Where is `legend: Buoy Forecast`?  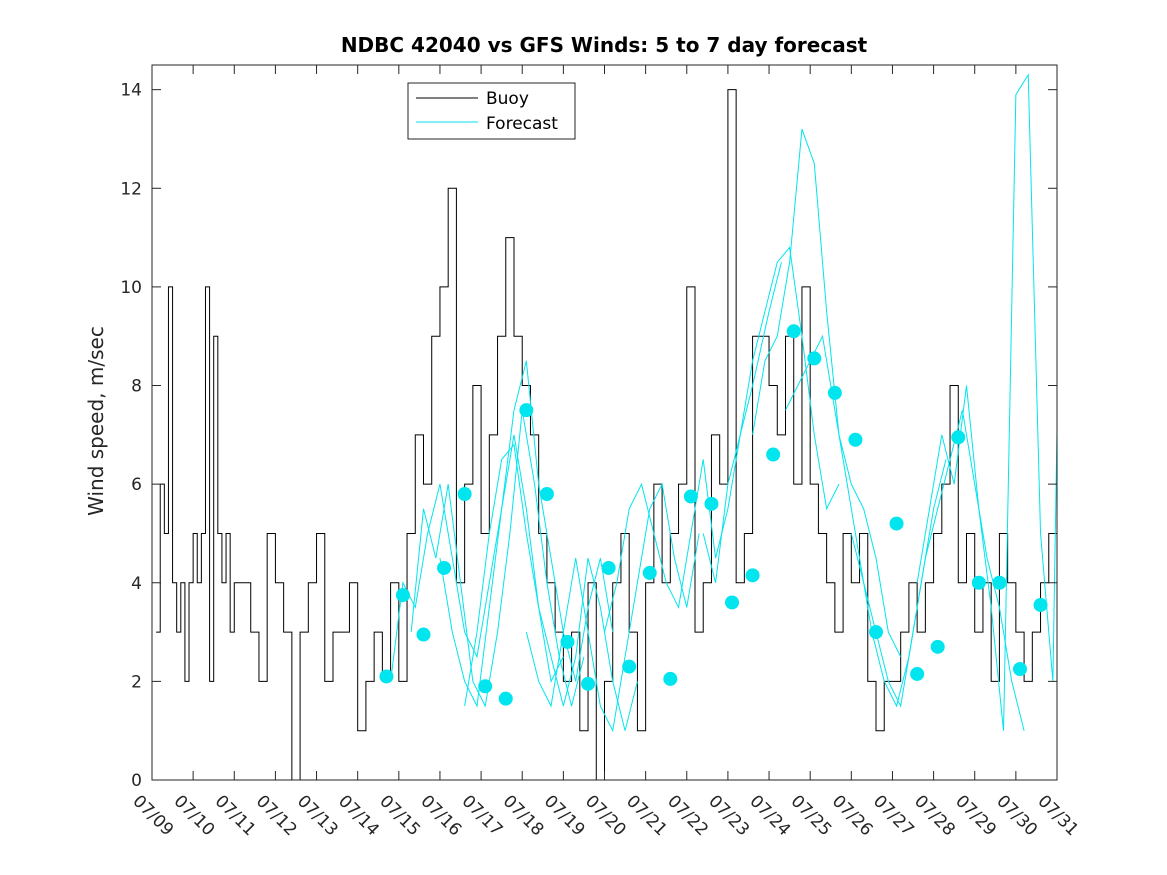 legend: Buoy Forecast is located at coordinates (491, 111).